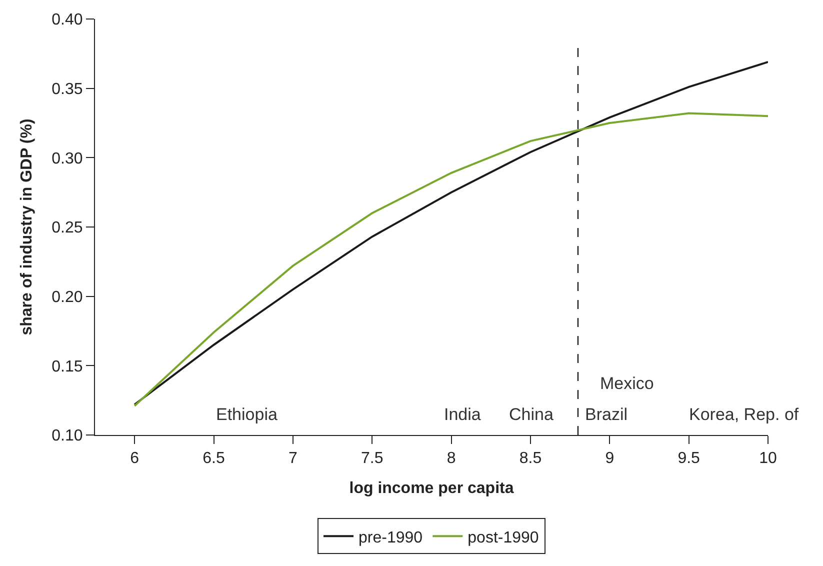 This screenshot has height=566, width=823. I want to click on y-tick-label: 0.10, so click(67, 436).